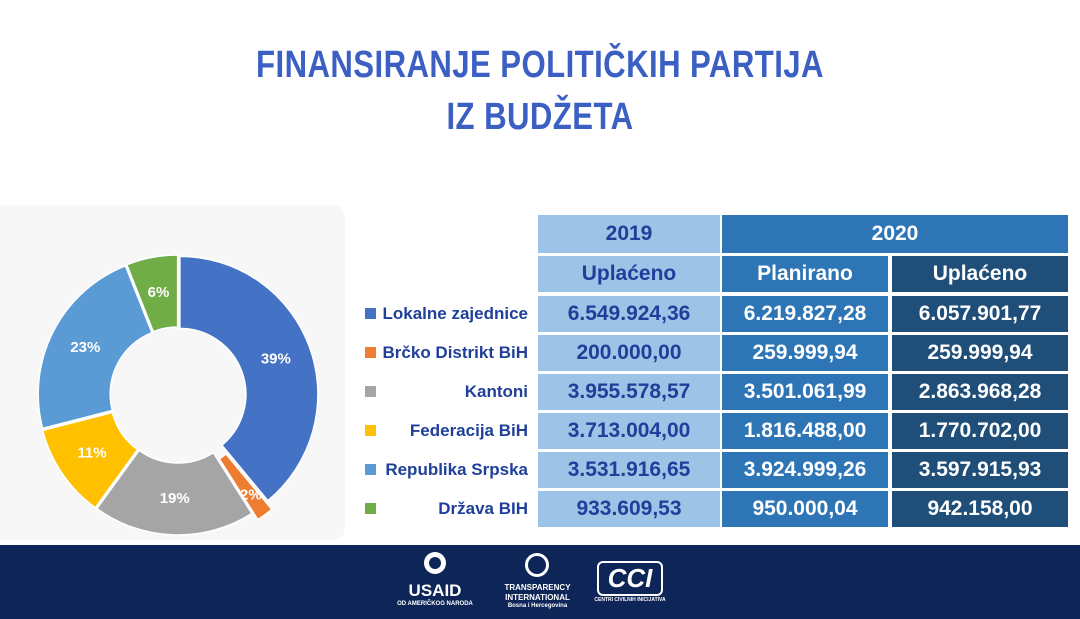  I want to click on table-cell: 1.816.488,00, so click(805, 431).